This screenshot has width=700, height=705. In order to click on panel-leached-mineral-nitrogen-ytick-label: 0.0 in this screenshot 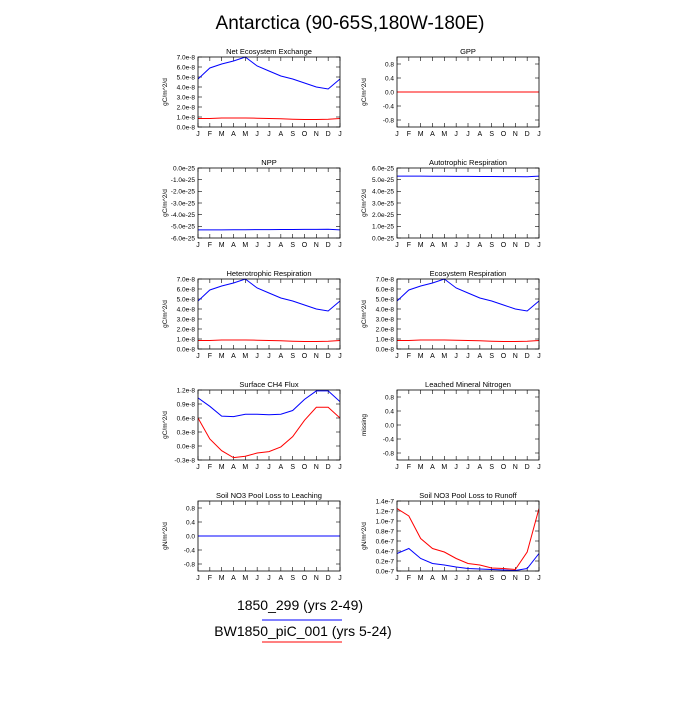, I will do `click(389, 425)`.